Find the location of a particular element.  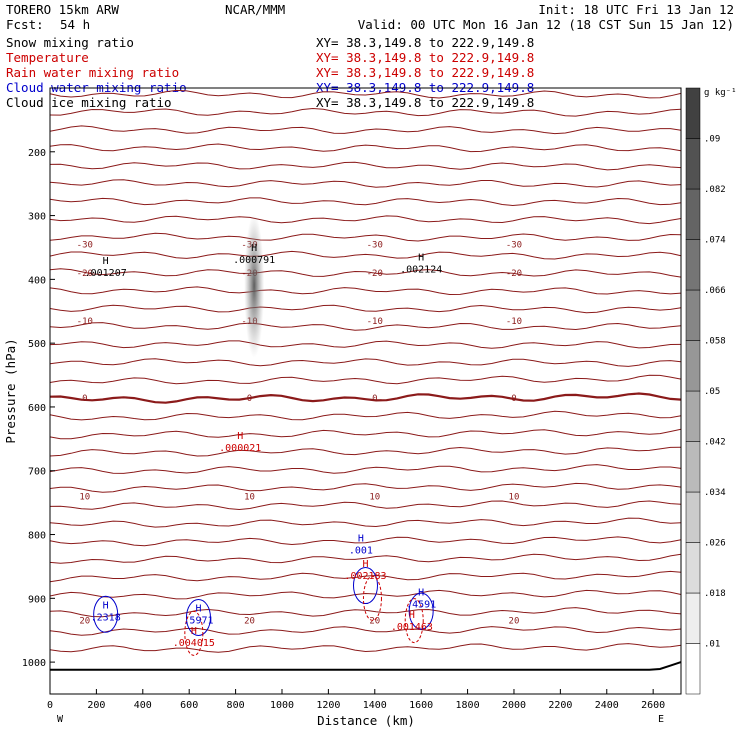

x-tick-label: 1200 is located at coordinates (328, 705).